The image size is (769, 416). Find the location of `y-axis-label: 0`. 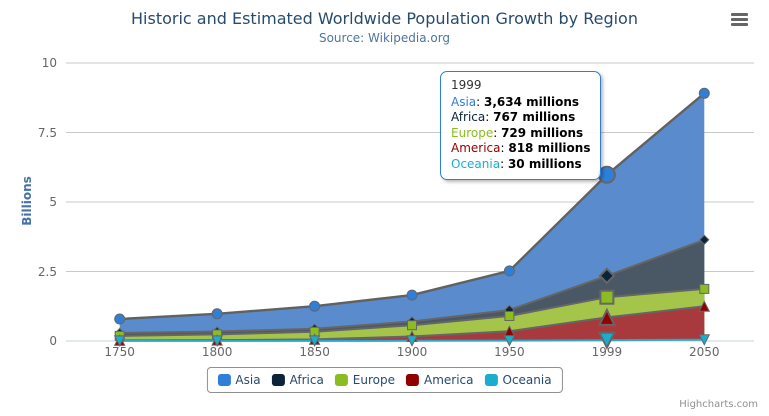

y-axis-label: 0 is located at coordinates (53, 341).